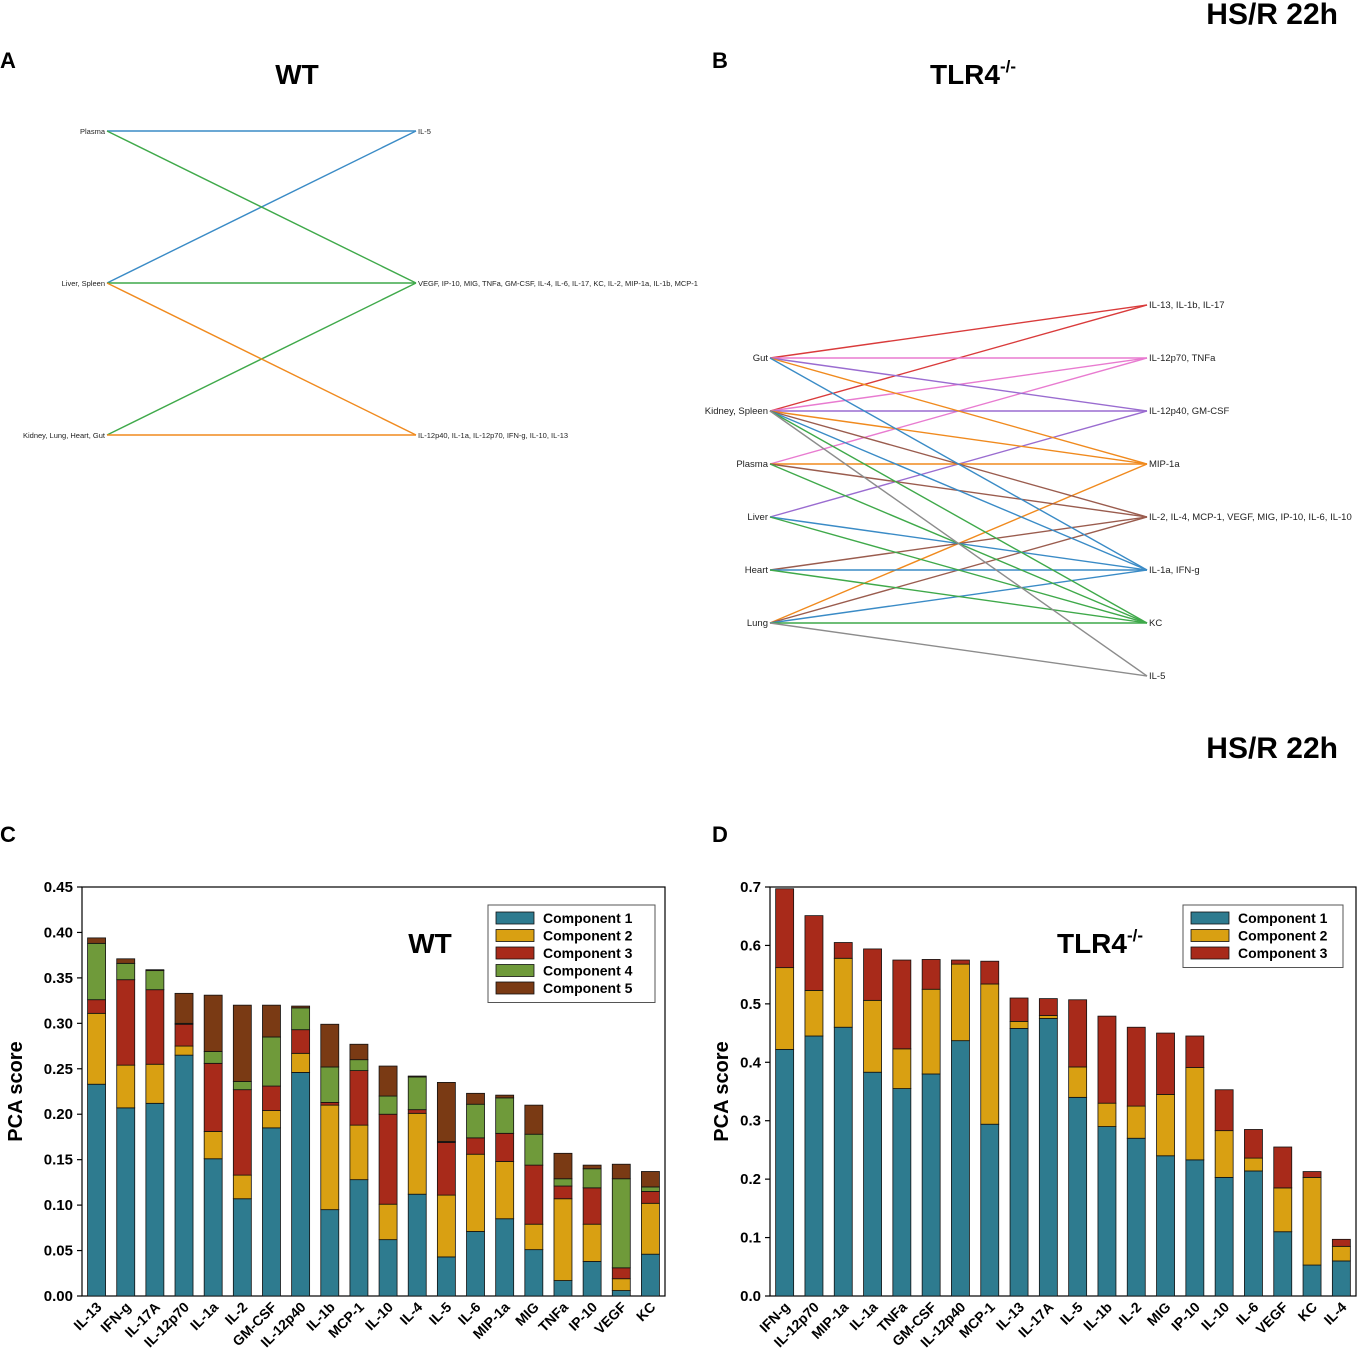  Describe the element at coordinates (1019, 1024) in the screenshot. I see `chart-d-bar-il-13-comp2` at that location.